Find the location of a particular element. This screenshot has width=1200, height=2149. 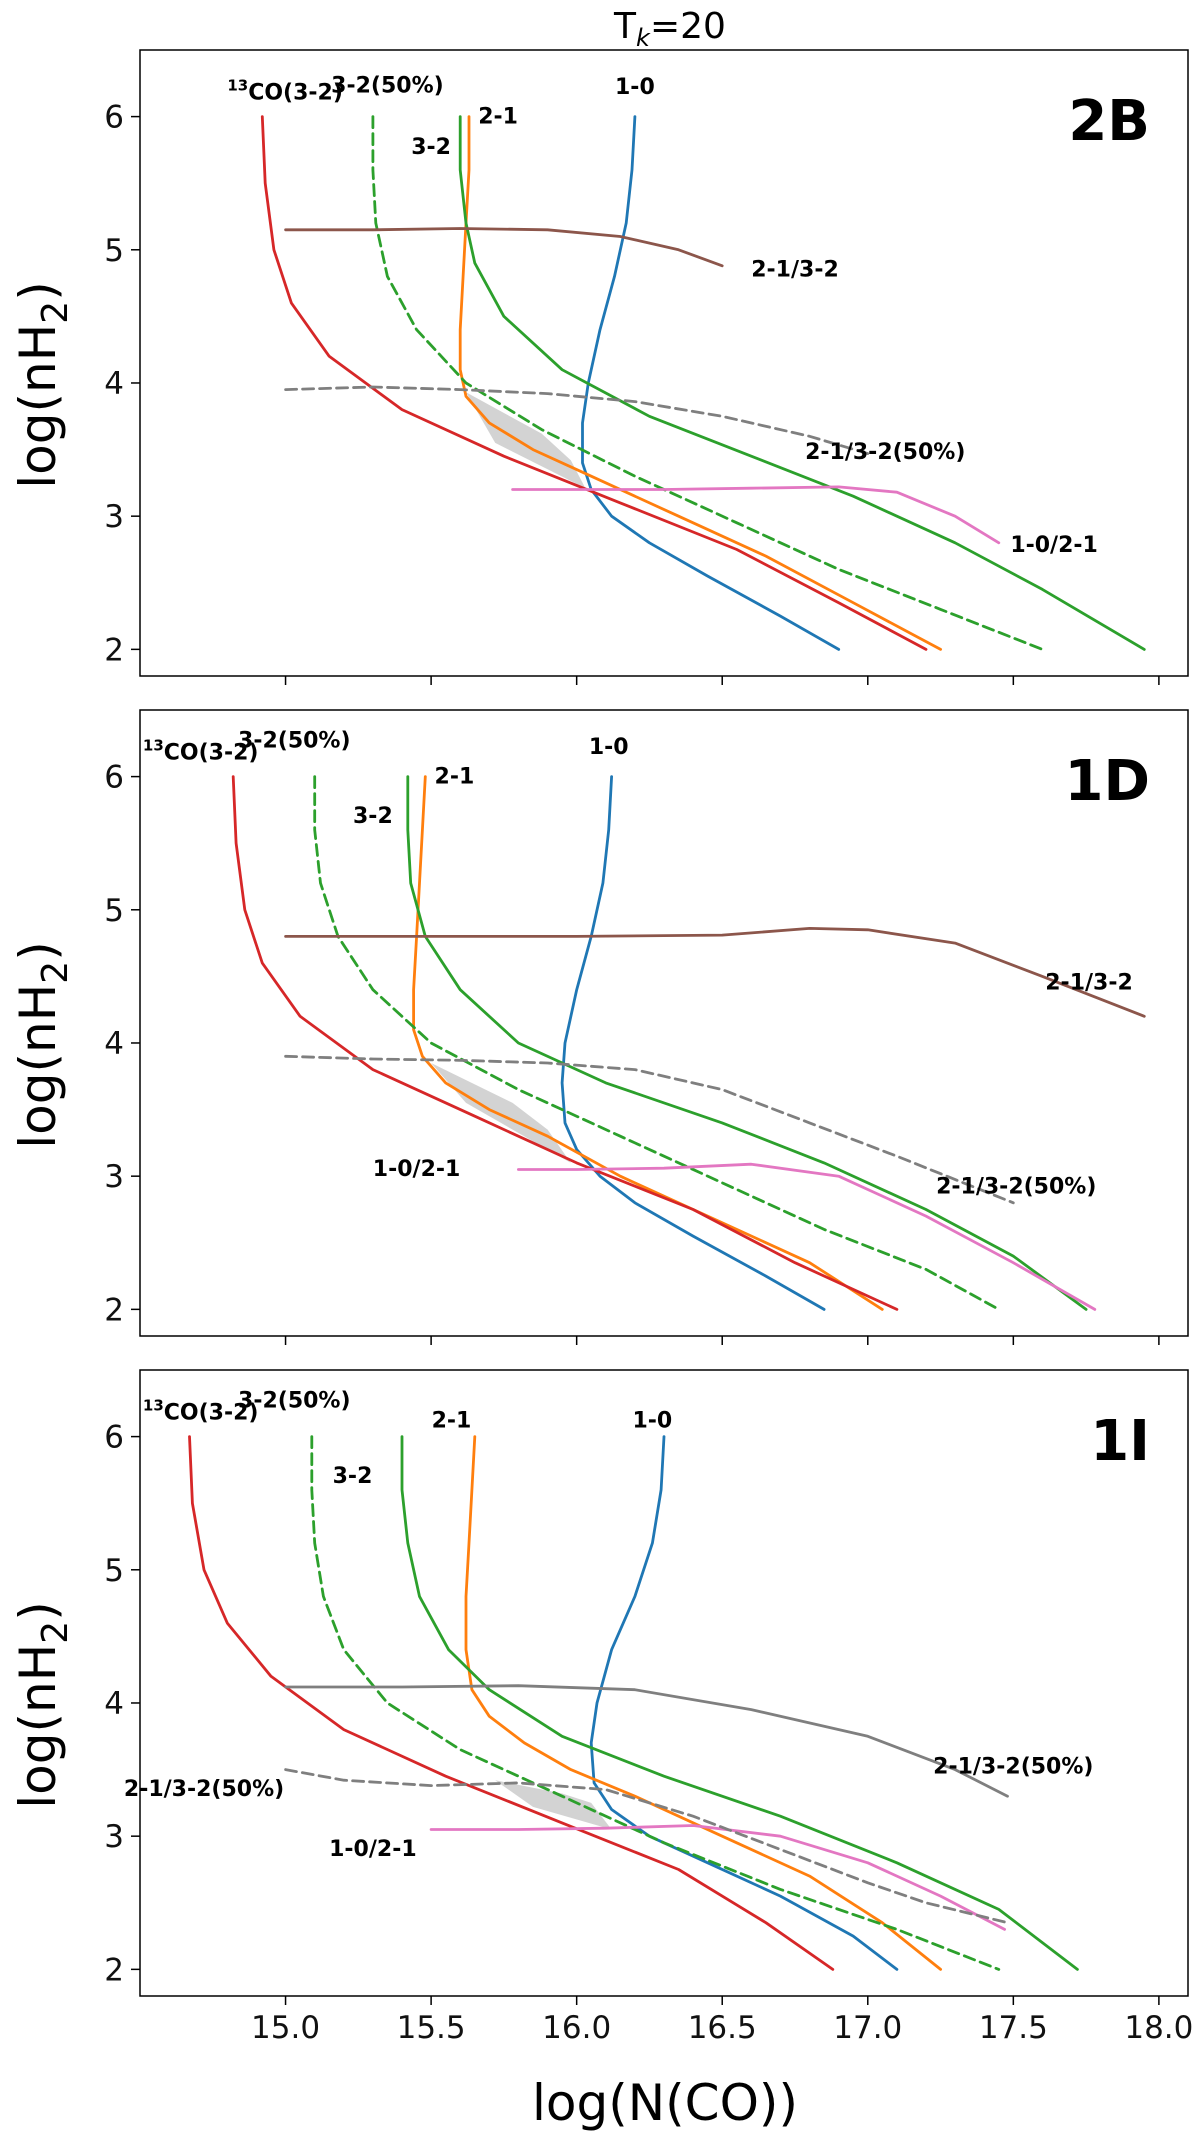

series-2-1-3-2-50-line is located at coordinates (646, 1741).